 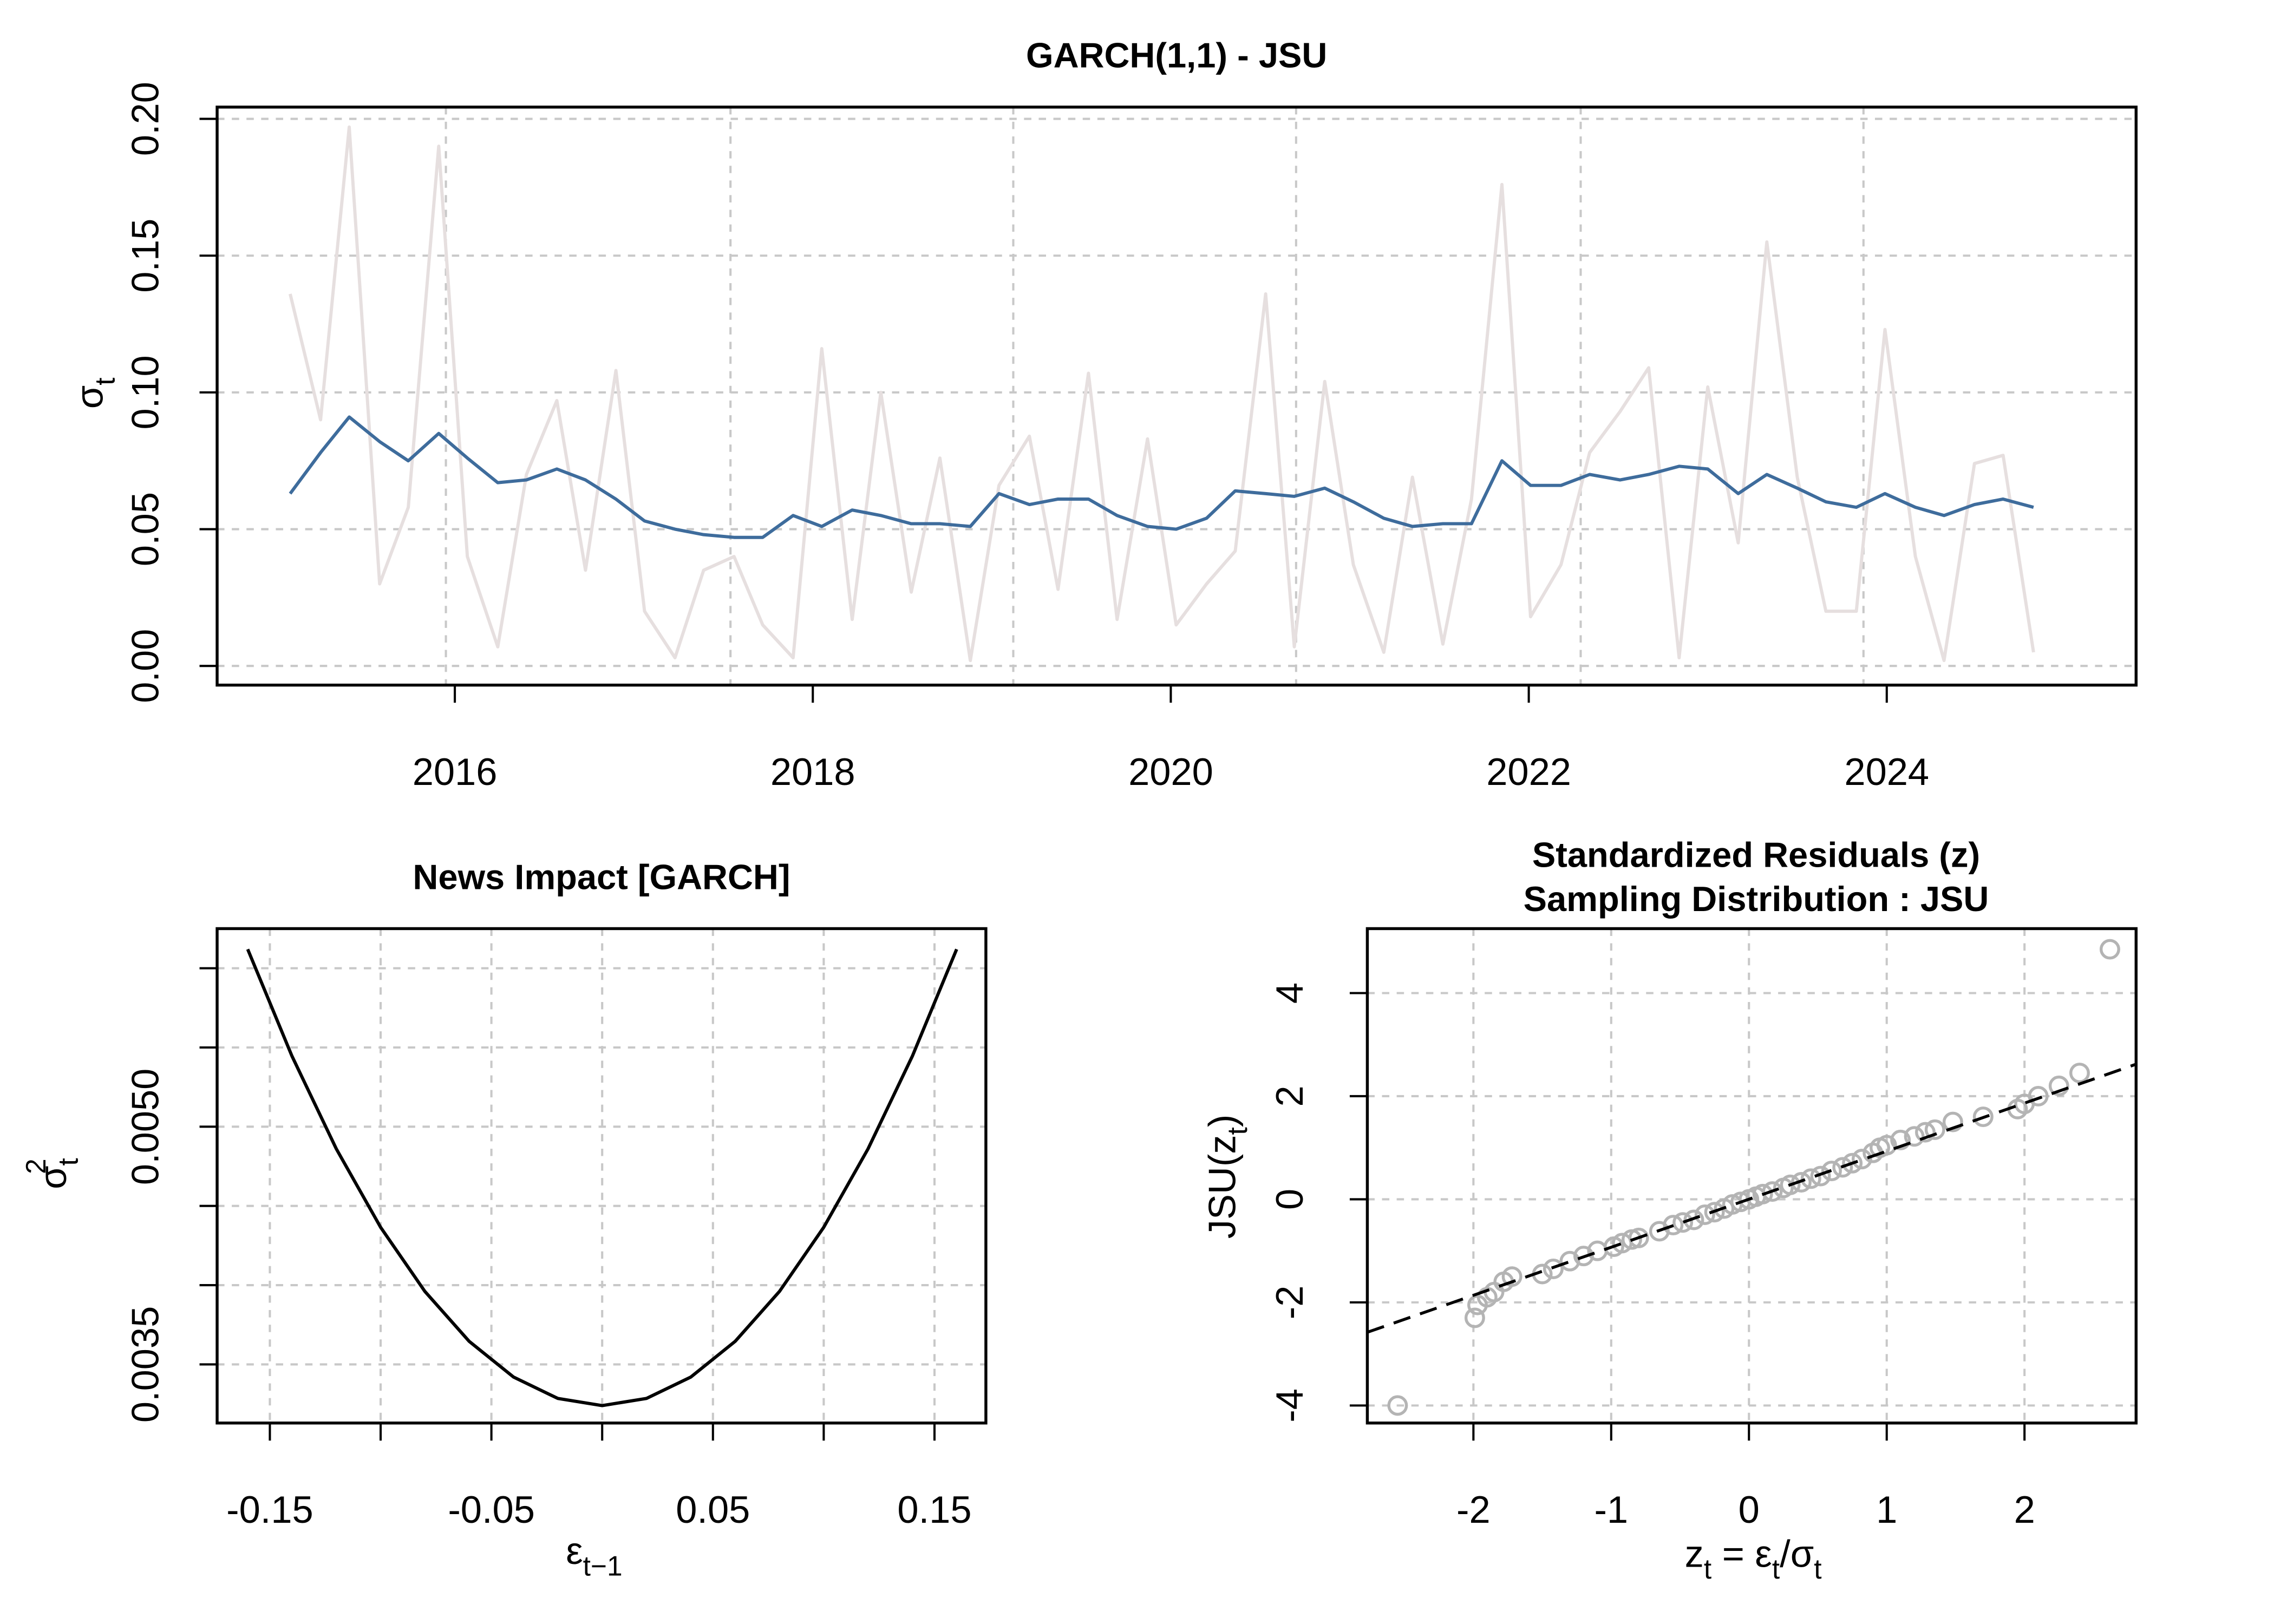 I want to click on label-part: ε, so click(x=575, y=1550).